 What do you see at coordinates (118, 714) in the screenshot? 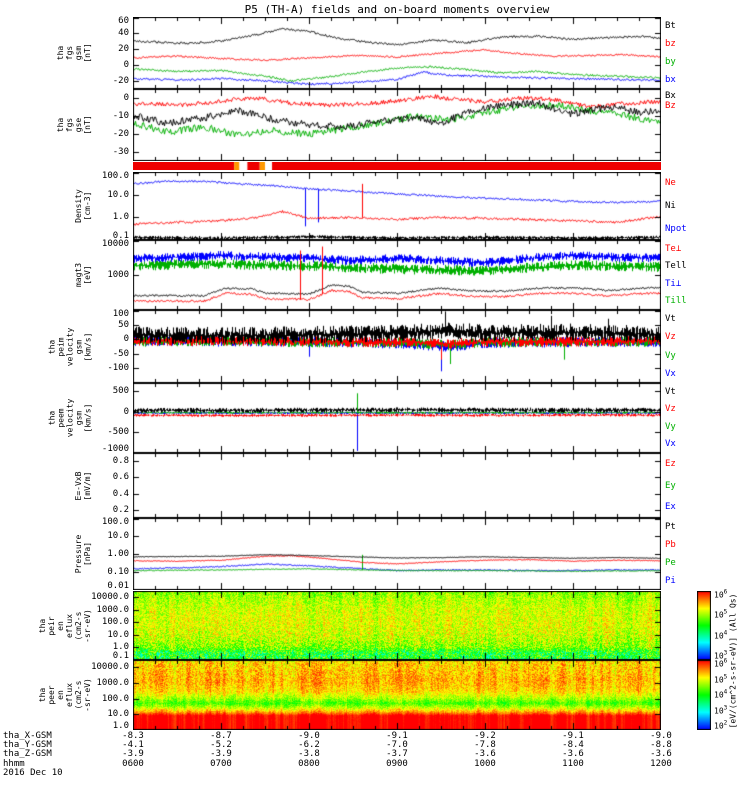
I see `ytick-p10-3: 10.0` at bounding box center [118, 714].